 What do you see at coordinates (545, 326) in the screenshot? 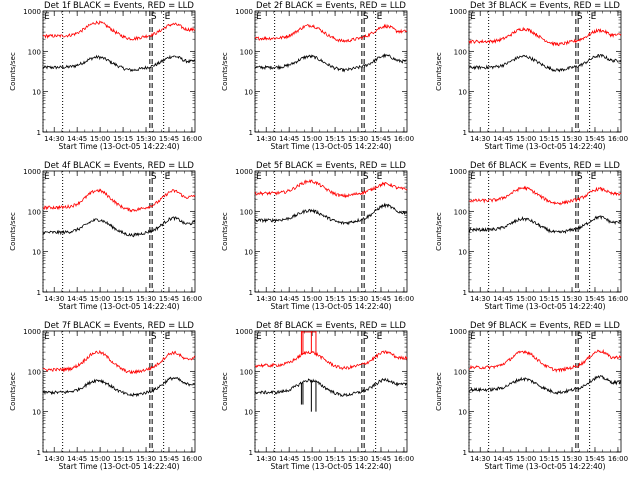
I see `chart-title: Det 9f BLACK = Events, RED = LLD` at bounding box center [545, 326].